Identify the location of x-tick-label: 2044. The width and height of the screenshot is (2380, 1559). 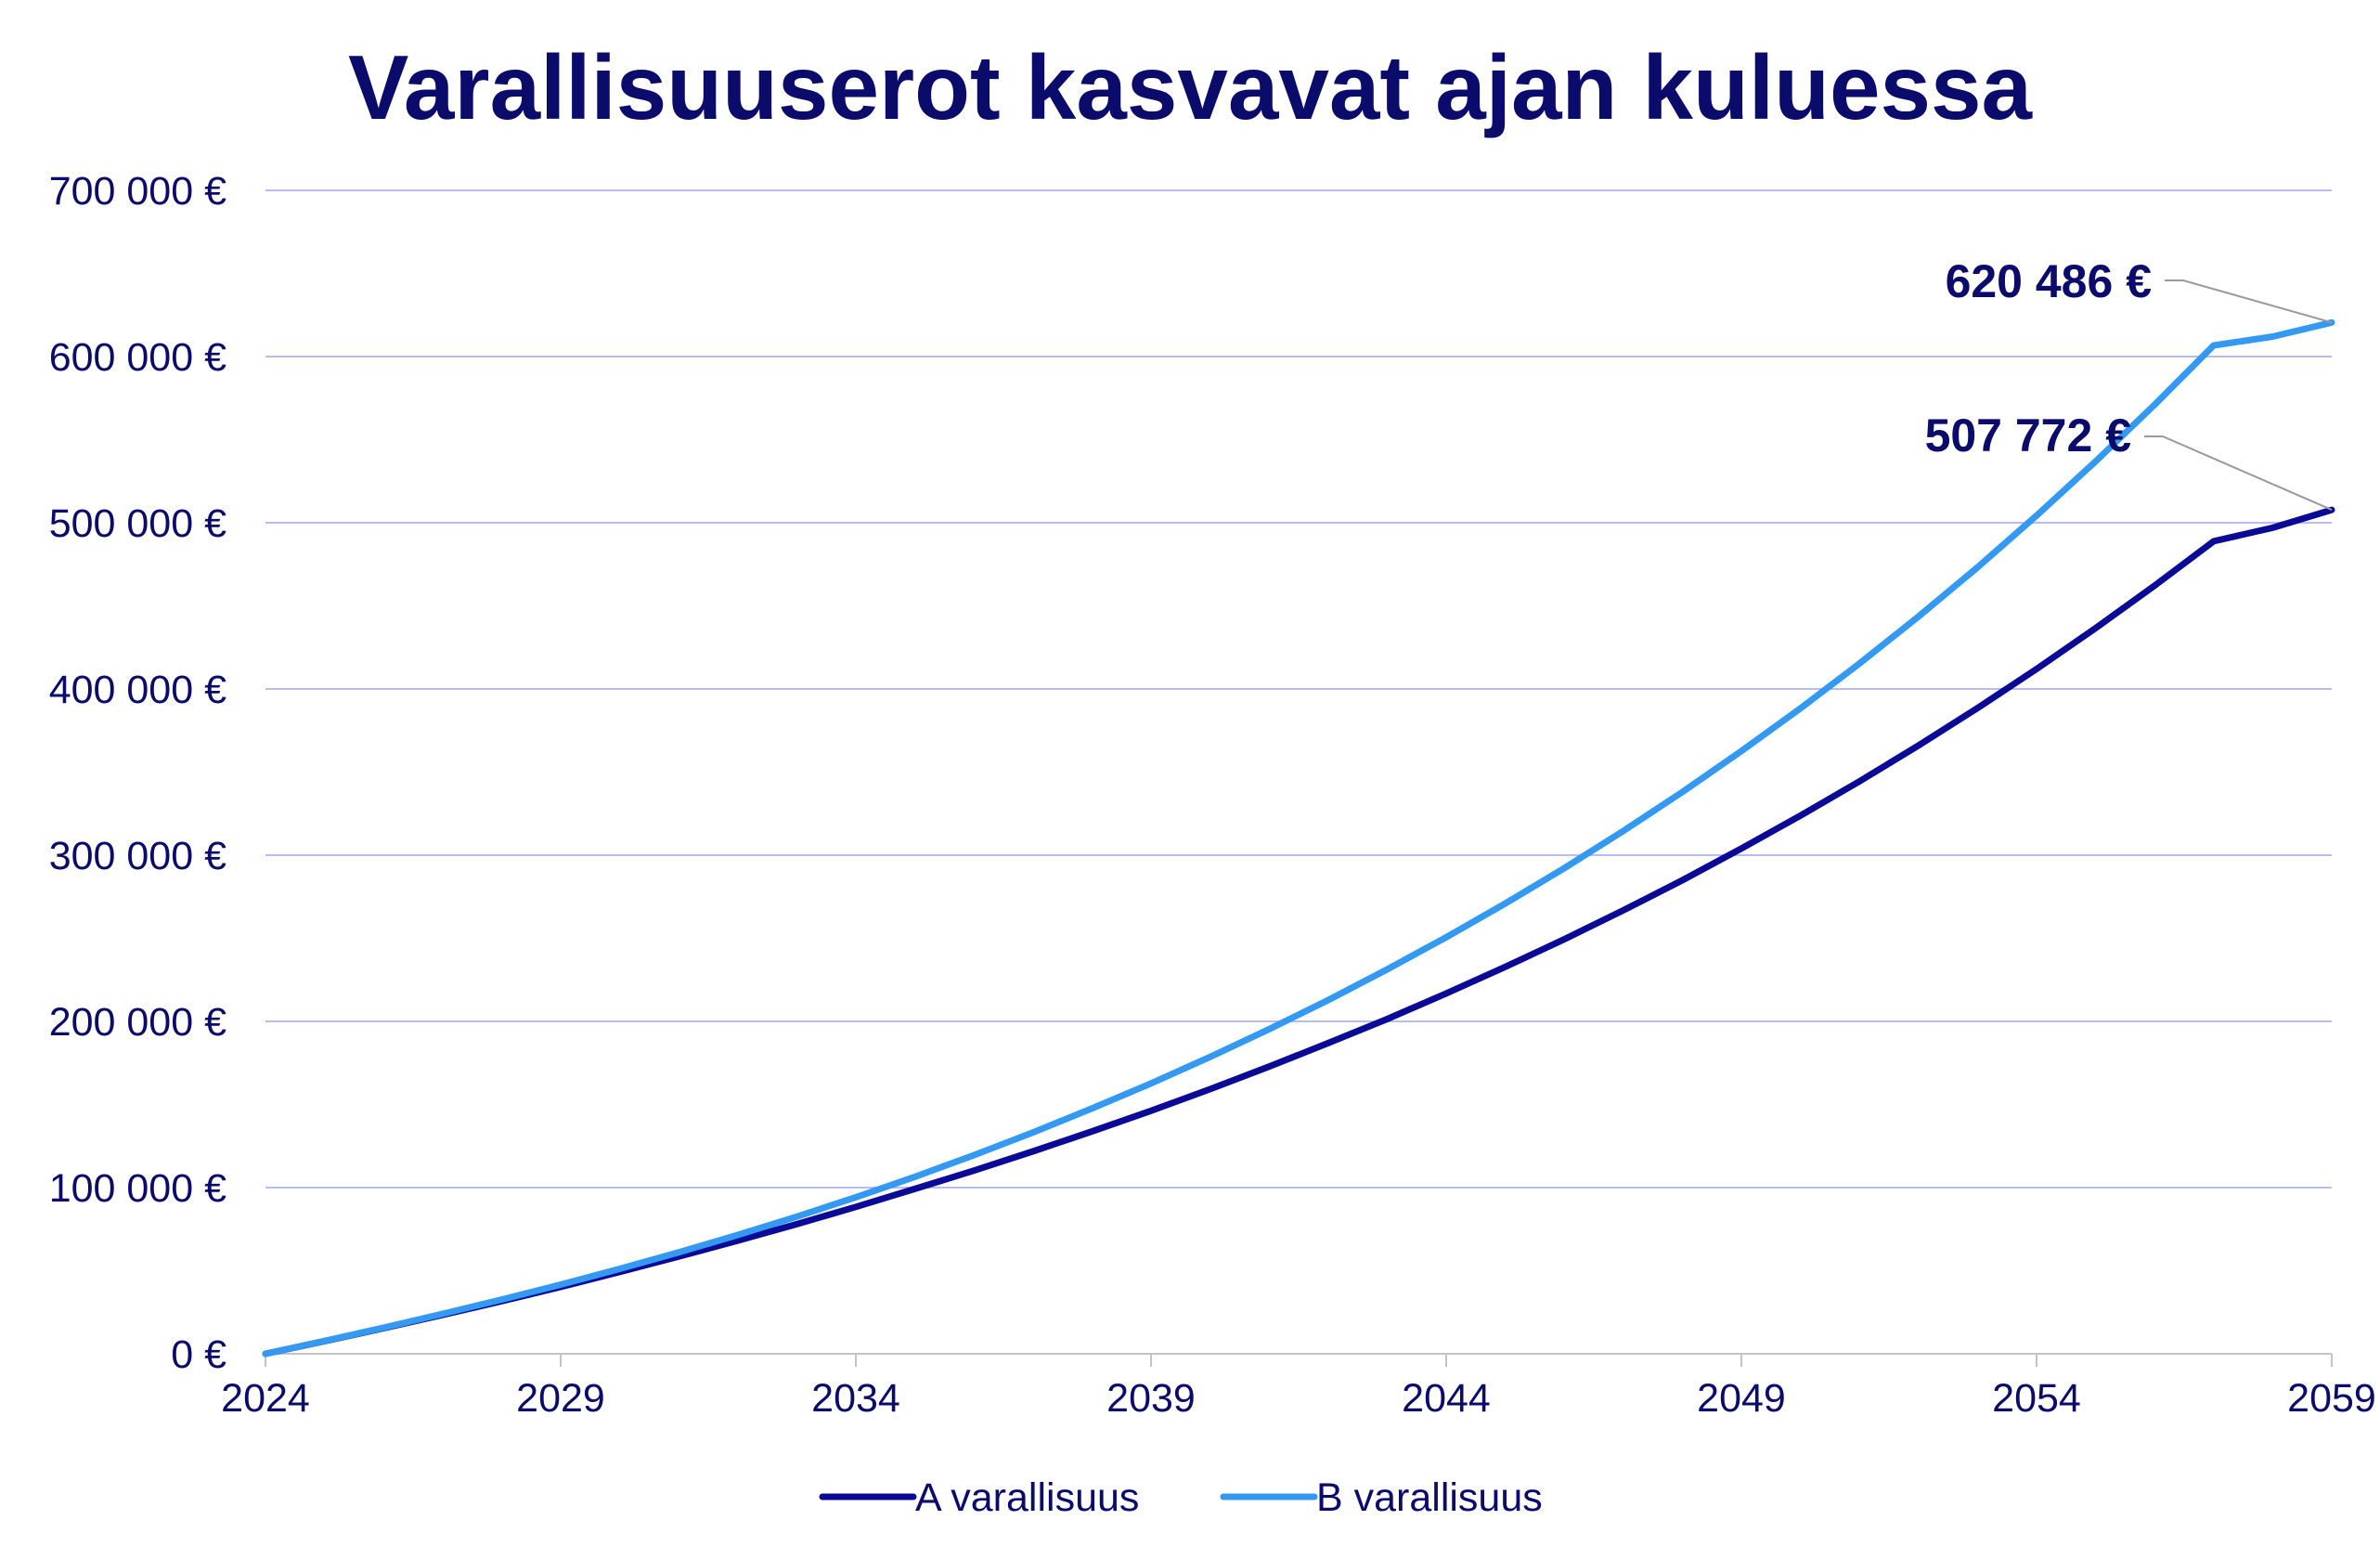
(1446, 1399).